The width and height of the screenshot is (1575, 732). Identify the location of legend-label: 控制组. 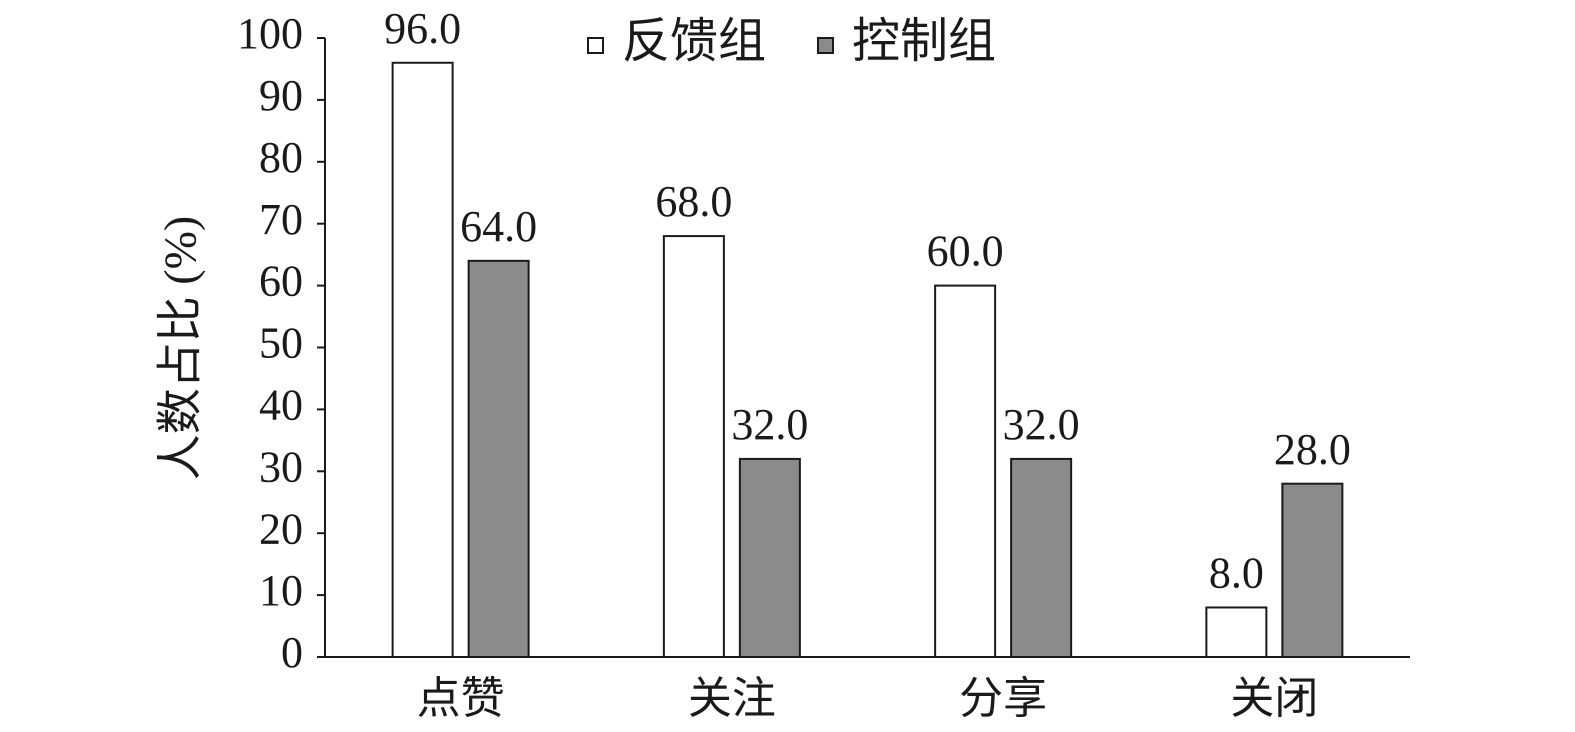
(924, 41).